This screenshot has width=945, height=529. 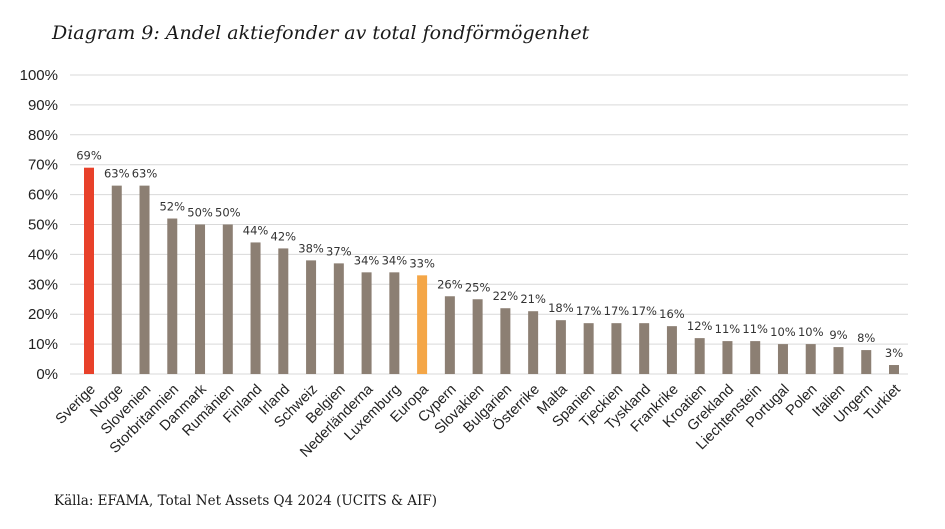 I want to click on y-tick-label: 60%, so click(x=43, y=195).